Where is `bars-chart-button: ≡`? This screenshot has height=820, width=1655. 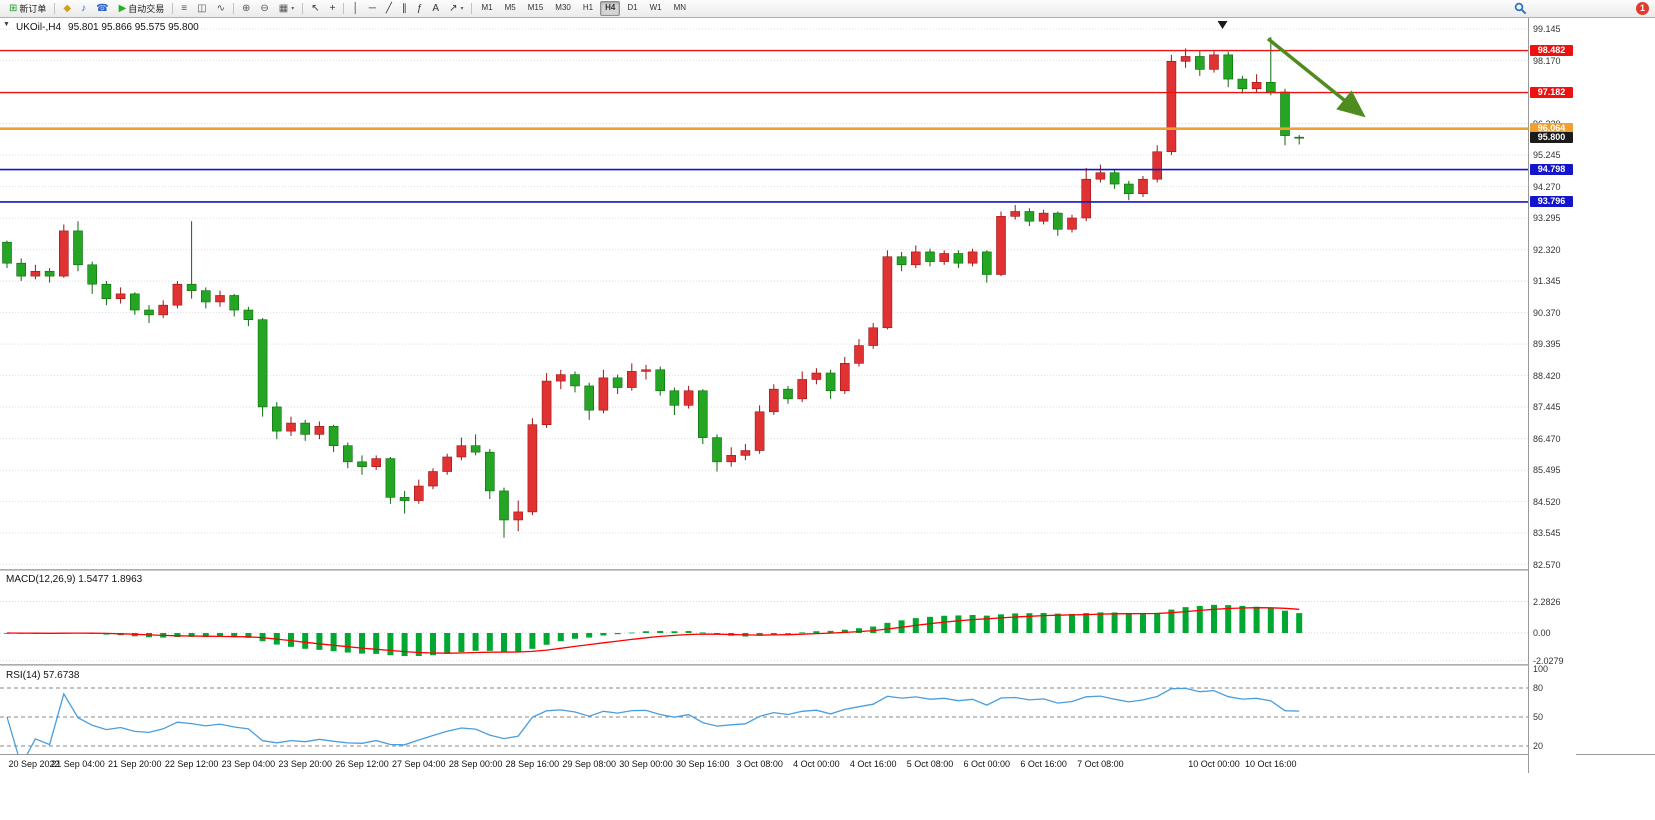
bars-chart-button: ≡ is located at coordinates (184, 9).